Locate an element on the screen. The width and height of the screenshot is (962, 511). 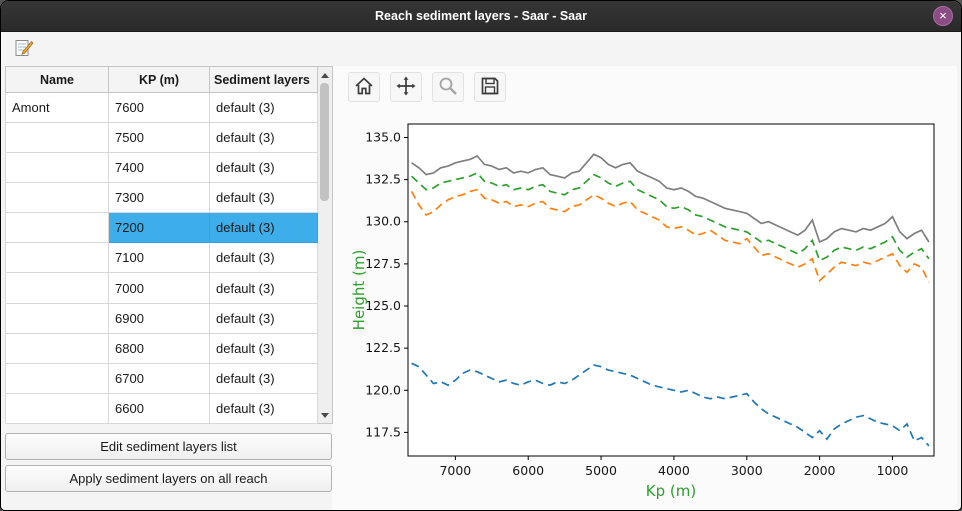
cell-kp: 7100 is located at coordinates (159, 258).